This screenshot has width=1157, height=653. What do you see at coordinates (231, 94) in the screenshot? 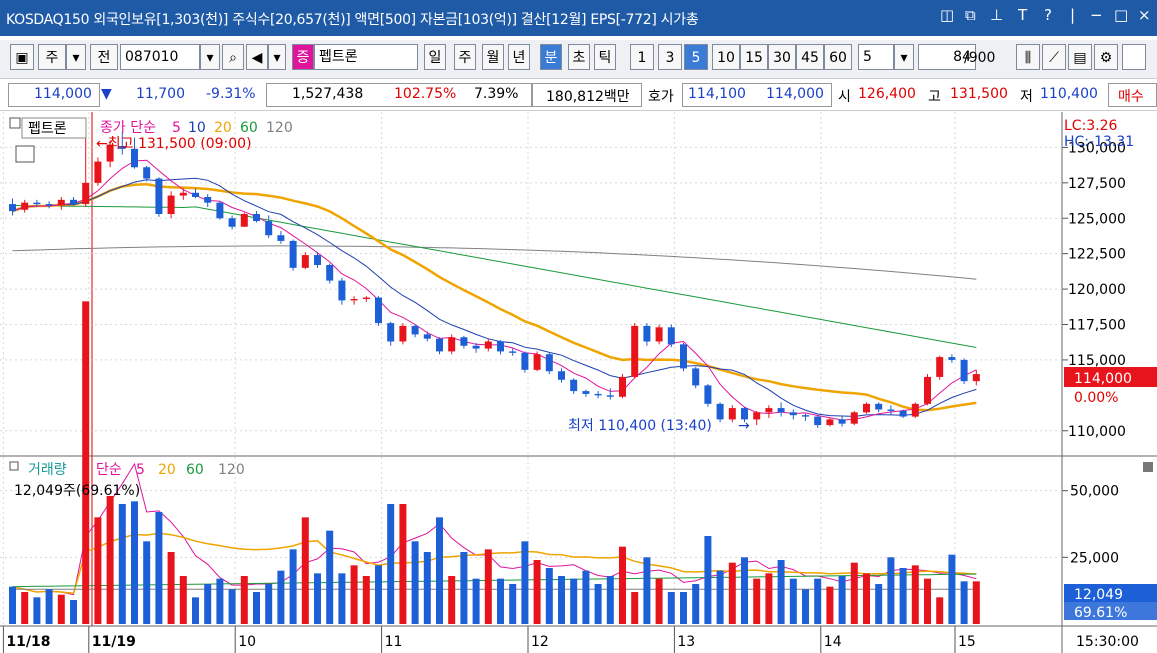
I see `change-pct: -9.31%` at bounding box center [231, 94].